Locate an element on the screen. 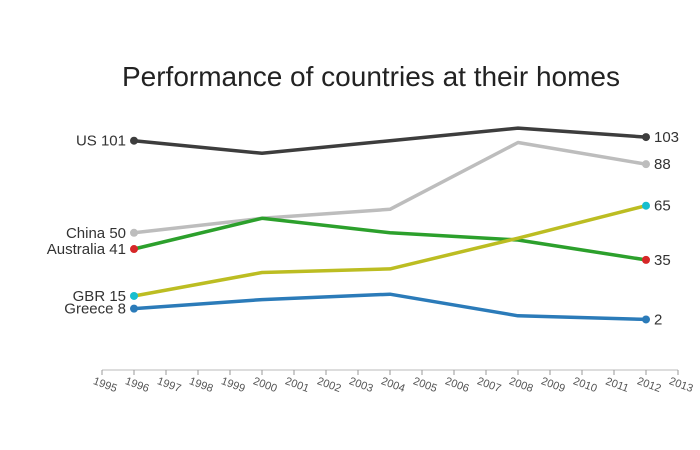  series-start-point-australia is located at coordinates (134, 249).